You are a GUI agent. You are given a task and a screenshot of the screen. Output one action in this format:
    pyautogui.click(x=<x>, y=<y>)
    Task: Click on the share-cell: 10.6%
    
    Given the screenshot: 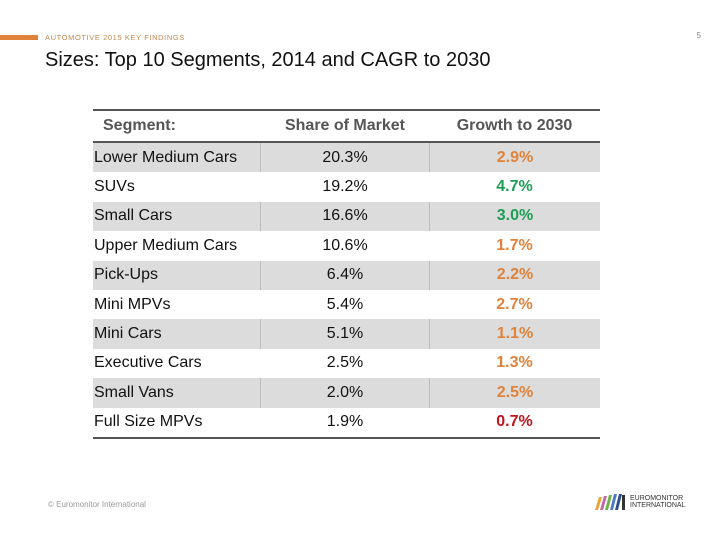 What is the action you would take?
    pyautogui.click(x=345, y=245)
    